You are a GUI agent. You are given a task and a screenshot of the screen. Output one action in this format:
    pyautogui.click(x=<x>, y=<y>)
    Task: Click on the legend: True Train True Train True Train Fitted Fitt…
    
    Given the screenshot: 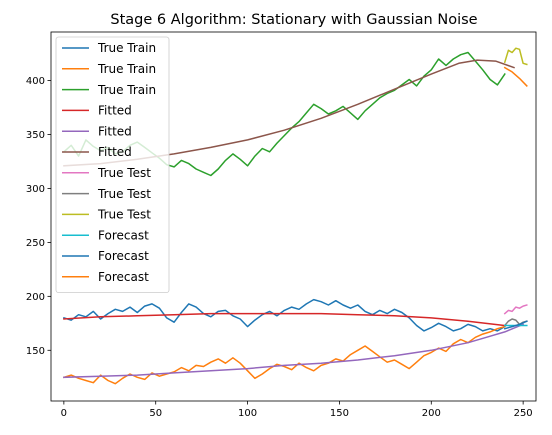 What is the action you would take?
    pyautogui.click(x=112, y=165)
    